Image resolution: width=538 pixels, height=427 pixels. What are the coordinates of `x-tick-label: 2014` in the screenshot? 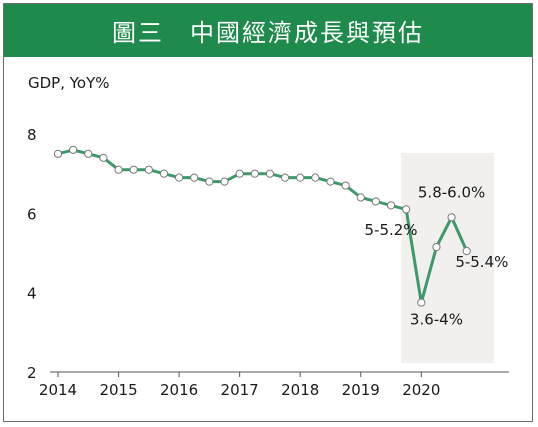 It's located at (58, 390).